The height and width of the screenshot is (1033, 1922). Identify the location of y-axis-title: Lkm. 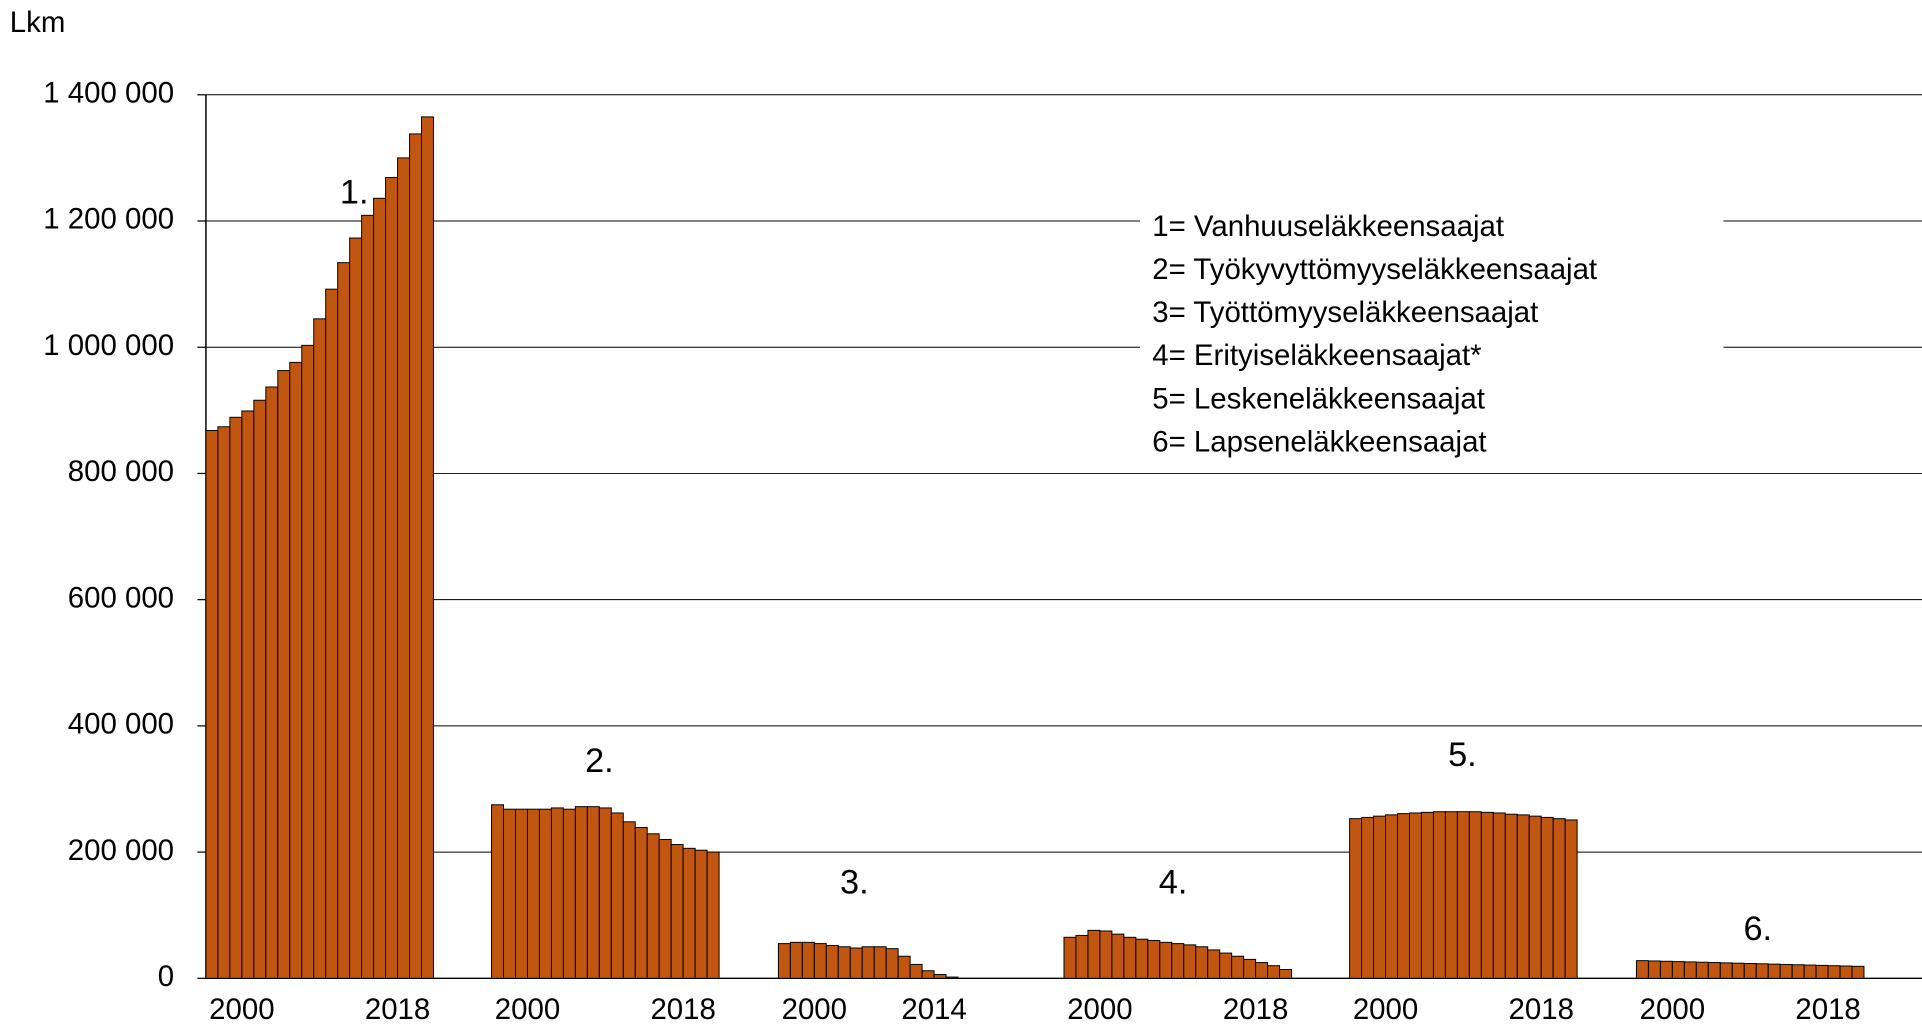
(38, 22).